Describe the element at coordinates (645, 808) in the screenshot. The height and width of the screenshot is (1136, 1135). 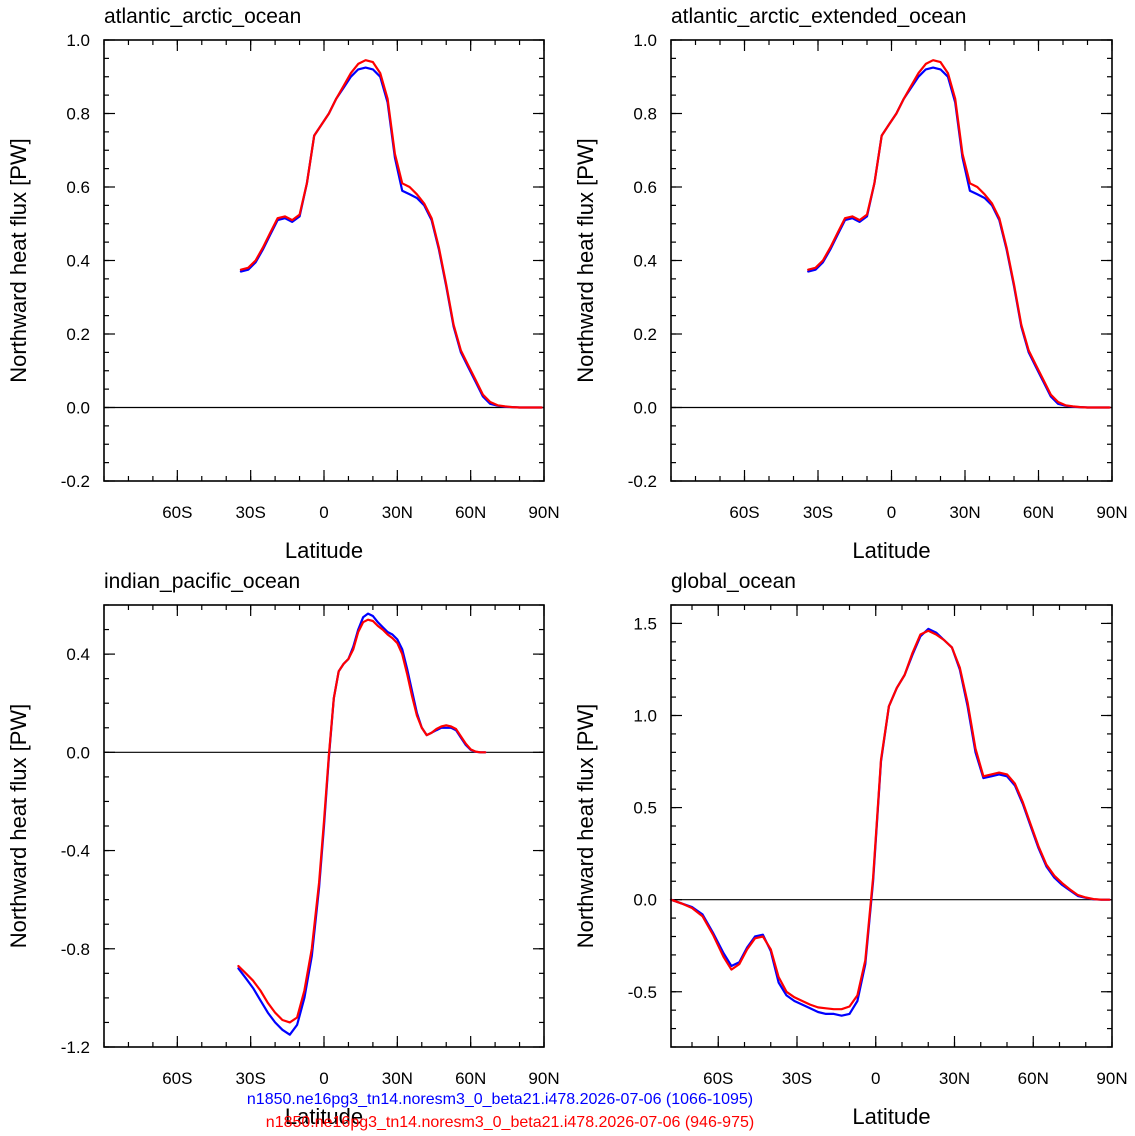
I see `y-tick-label: 0.5` at that location.